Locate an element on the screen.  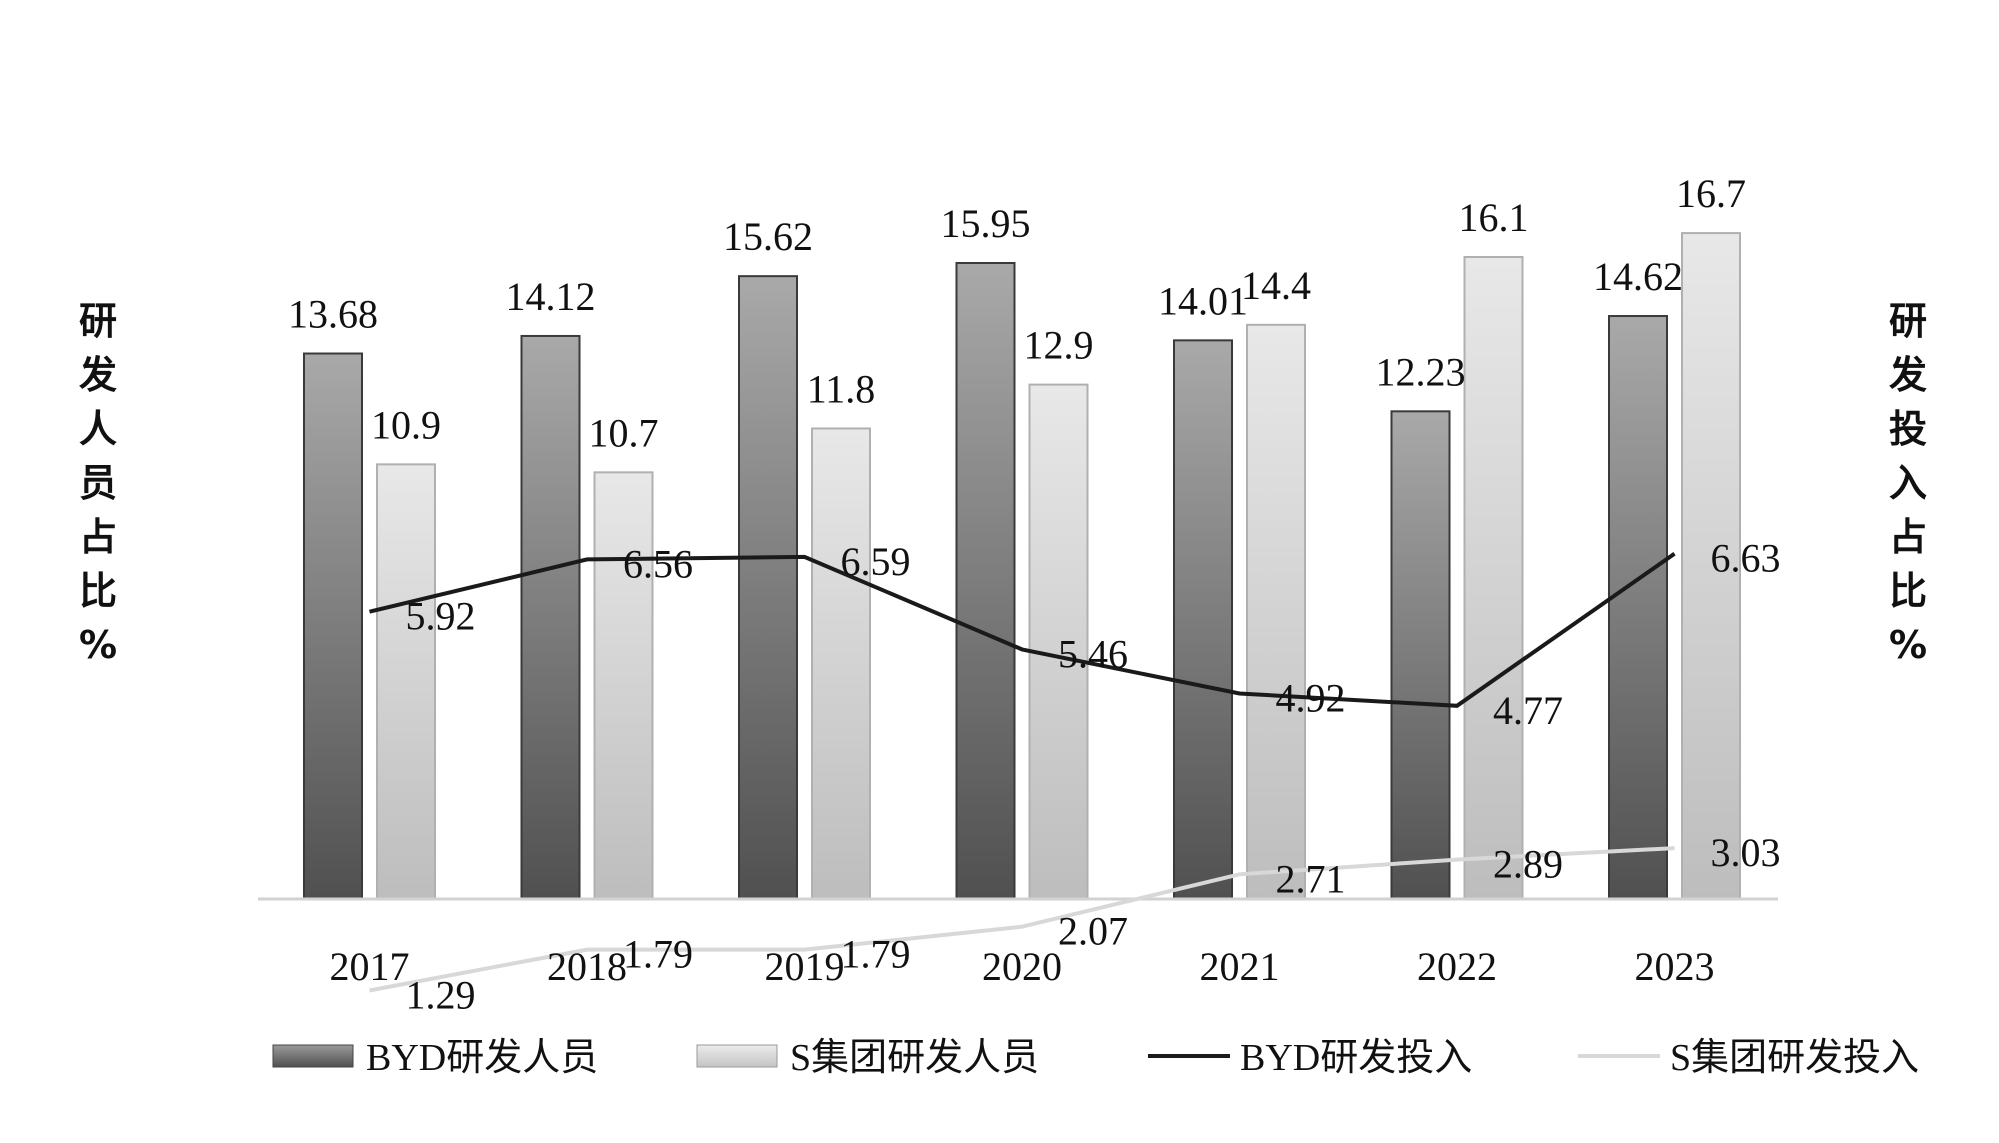
legend-item-s-staff: S集团研发人员 is located at coordinates (867, 1058).